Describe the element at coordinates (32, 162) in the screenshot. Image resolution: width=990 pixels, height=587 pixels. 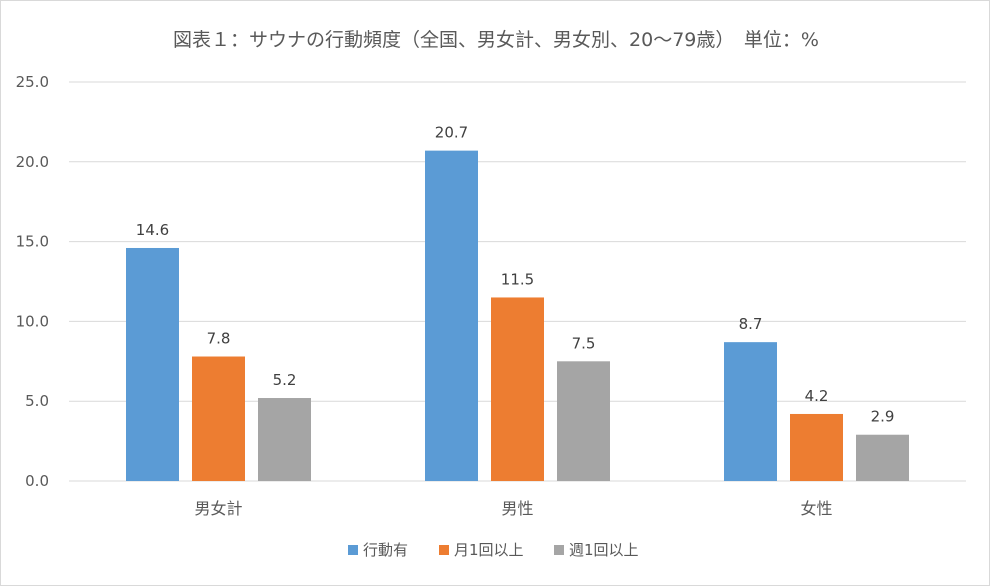
I see `y-tick-label: 20.0` at that location.